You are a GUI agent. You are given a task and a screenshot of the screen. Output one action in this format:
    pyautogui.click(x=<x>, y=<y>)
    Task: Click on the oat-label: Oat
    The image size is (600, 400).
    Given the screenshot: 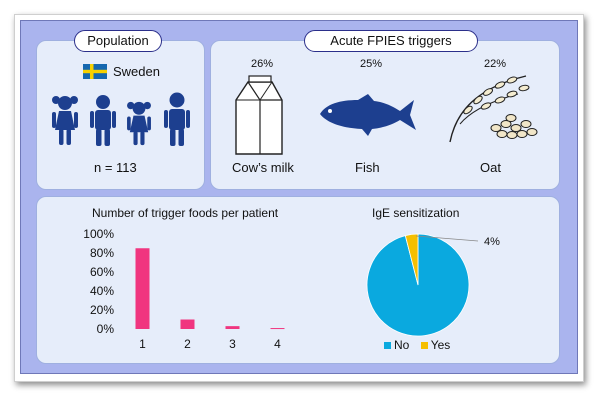 What is the action you would take?
    pyautogui.click(x=490, y=167)
    